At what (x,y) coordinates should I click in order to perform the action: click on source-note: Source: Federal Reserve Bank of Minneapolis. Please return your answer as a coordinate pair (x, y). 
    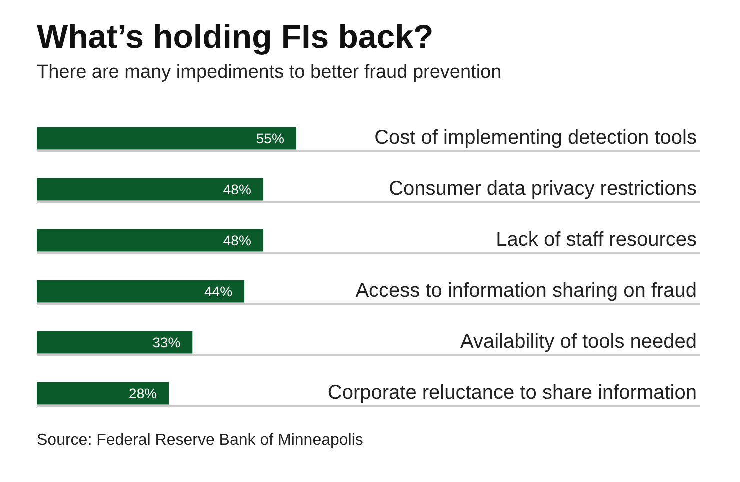
    Looking at the image, I should click on (200, 441).